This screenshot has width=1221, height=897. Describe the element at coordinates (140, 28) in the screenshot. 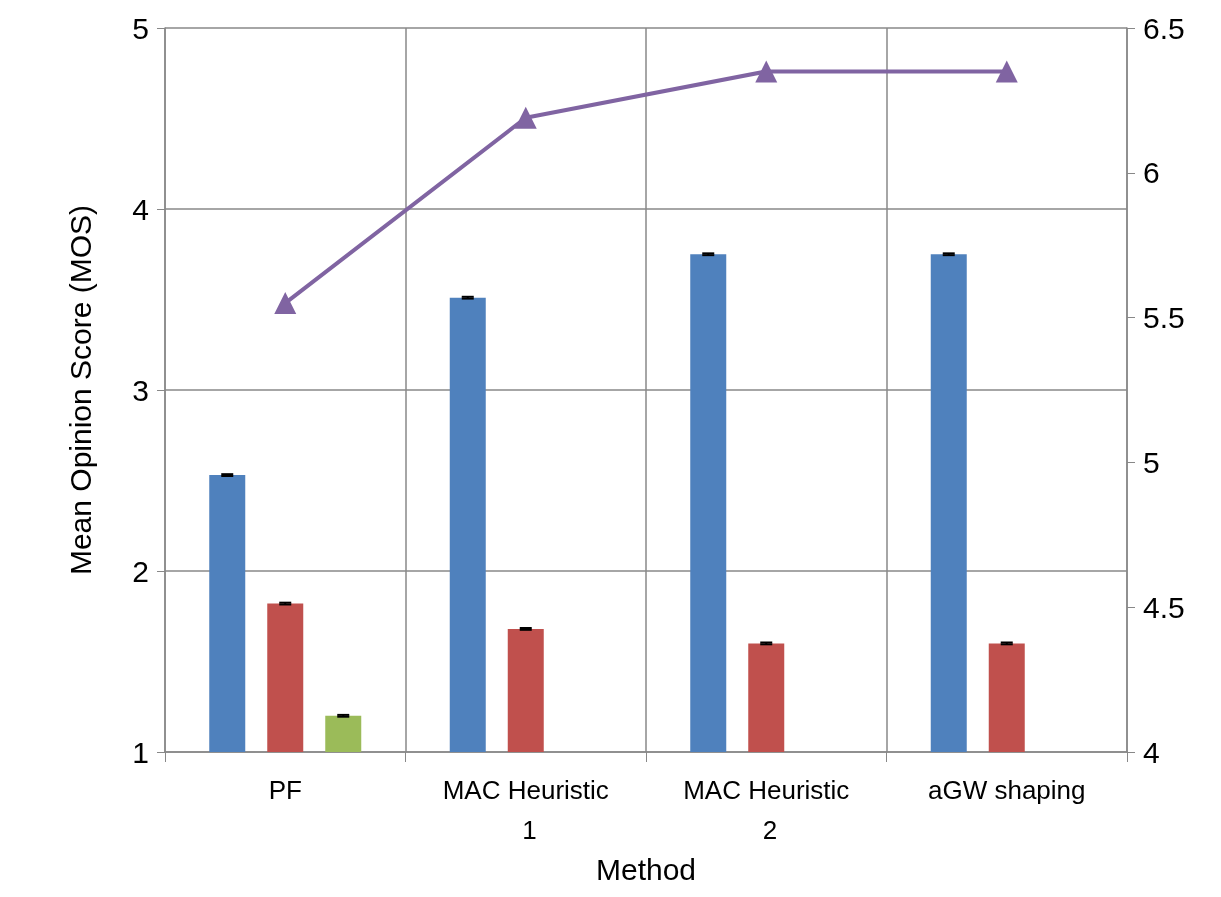

I see `y-tick-label: 5` at that location.